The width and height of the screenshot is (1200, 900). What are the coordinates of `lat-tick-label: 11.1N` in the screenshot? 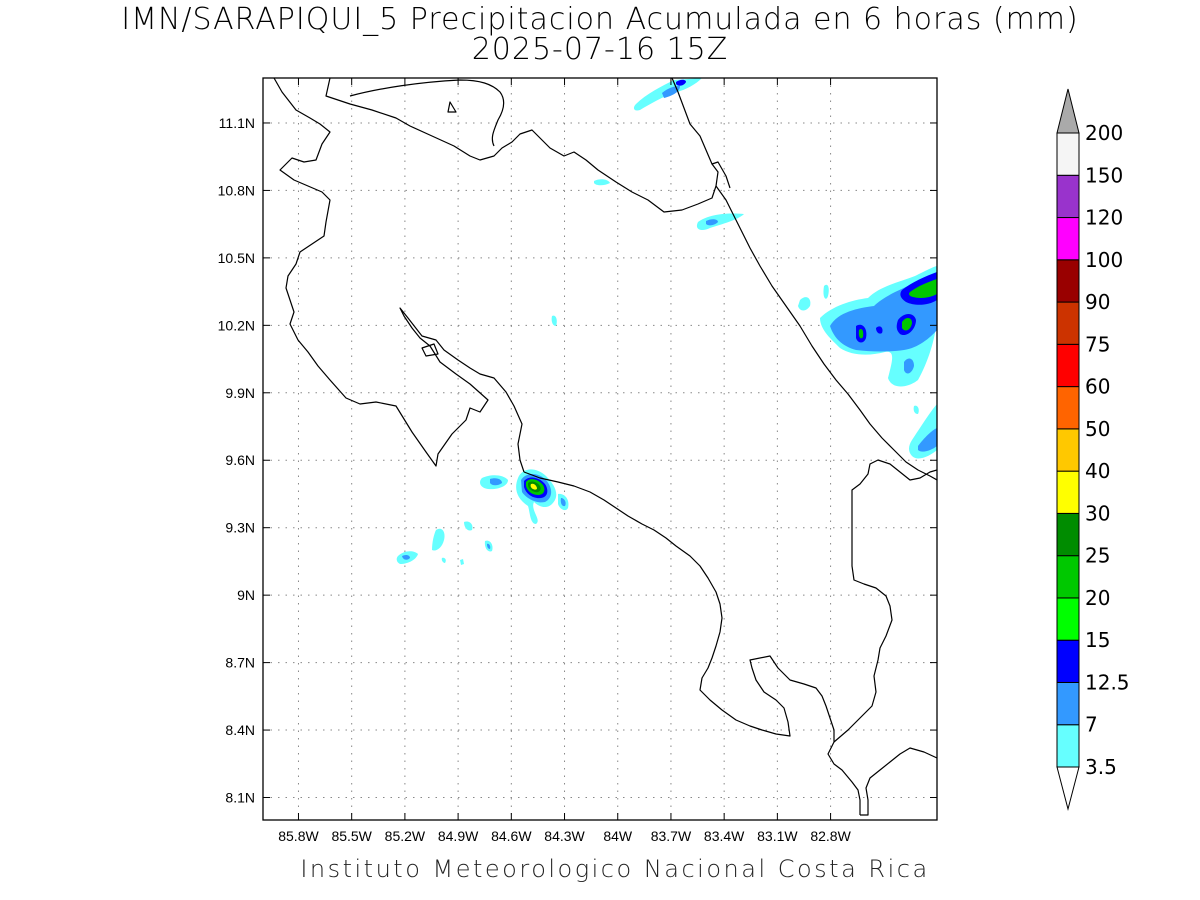 It's located at (237, 123).